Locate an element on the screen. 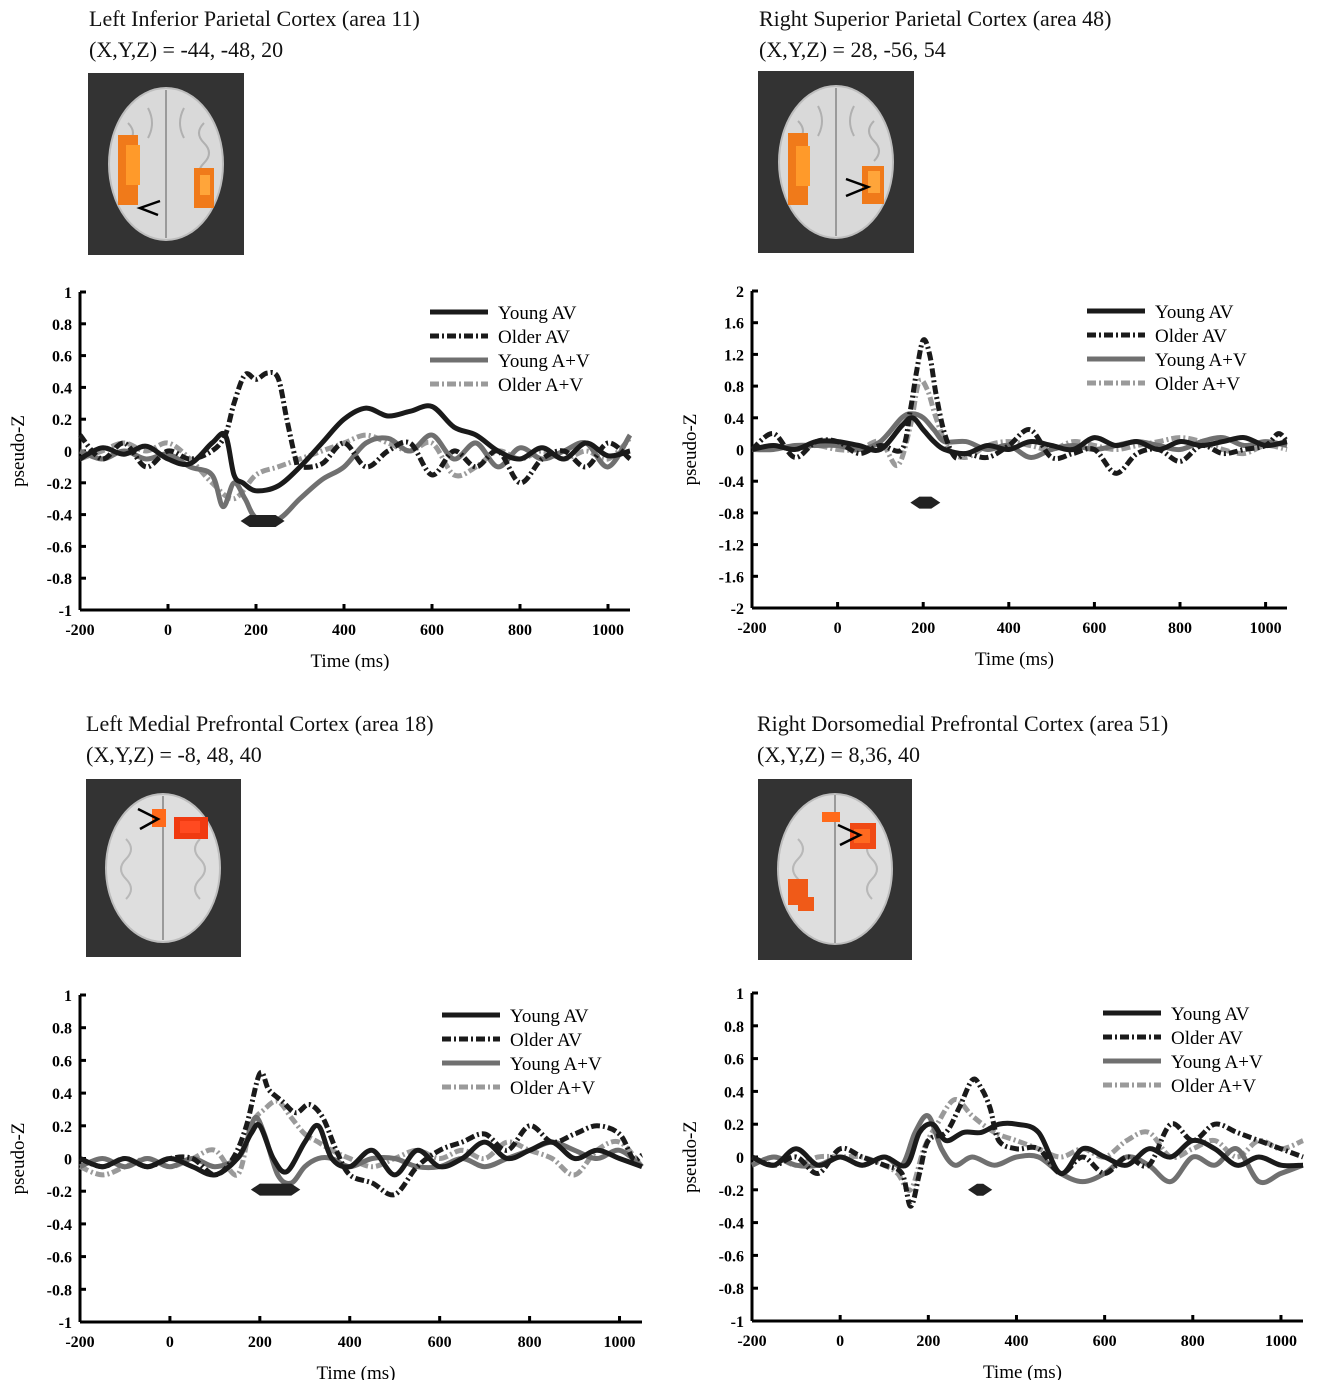 The image size is (1336, 1381). y-tick-label: 2 is located at coordinates (740, 292).